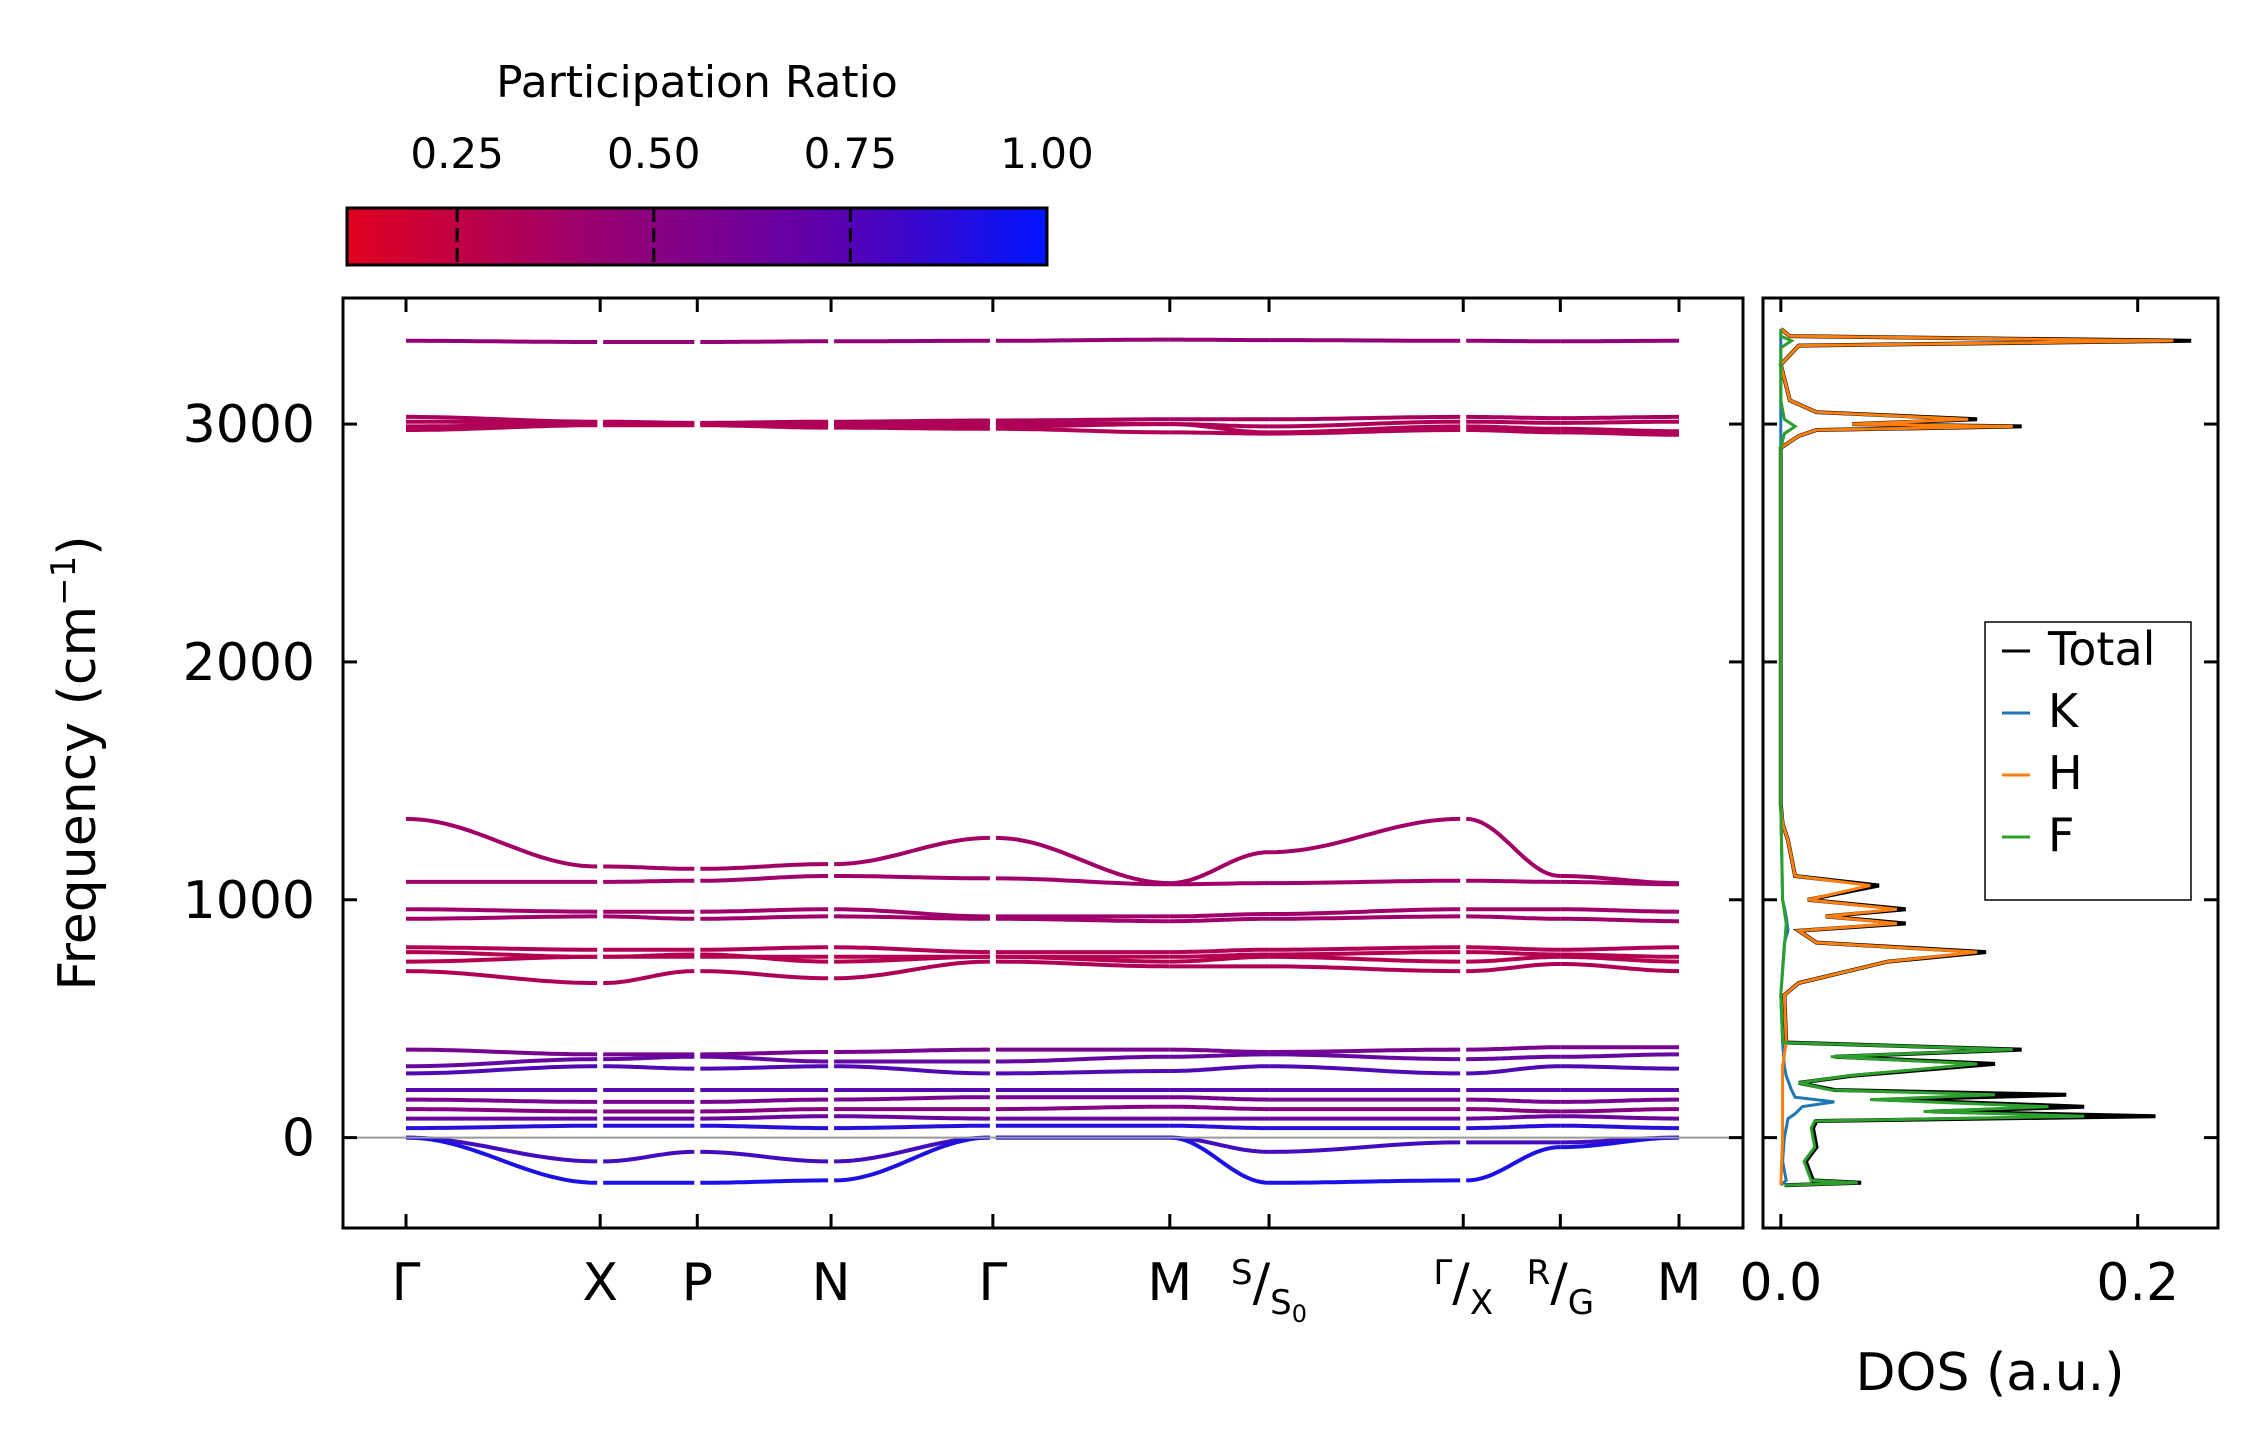  I want to click on colorbar: Participation Ratio 0.25 0.50 0.75 1.00, so click(719, 162).